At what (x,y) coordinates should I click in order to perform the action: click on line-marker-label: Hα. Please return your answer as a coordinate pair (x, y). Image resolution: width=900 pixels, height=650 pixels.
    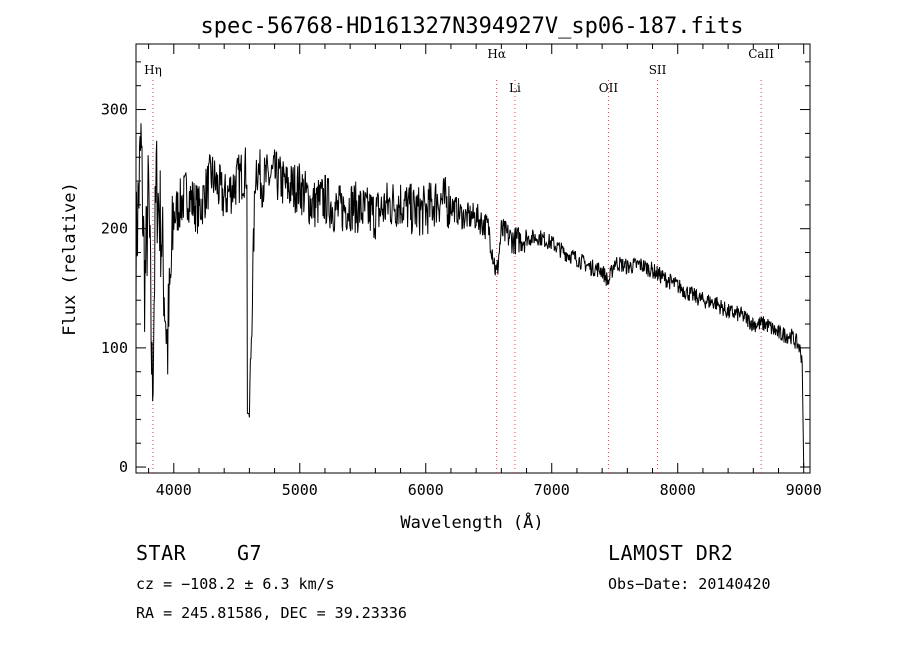
    Looking at the image, I should click on (496, 54).